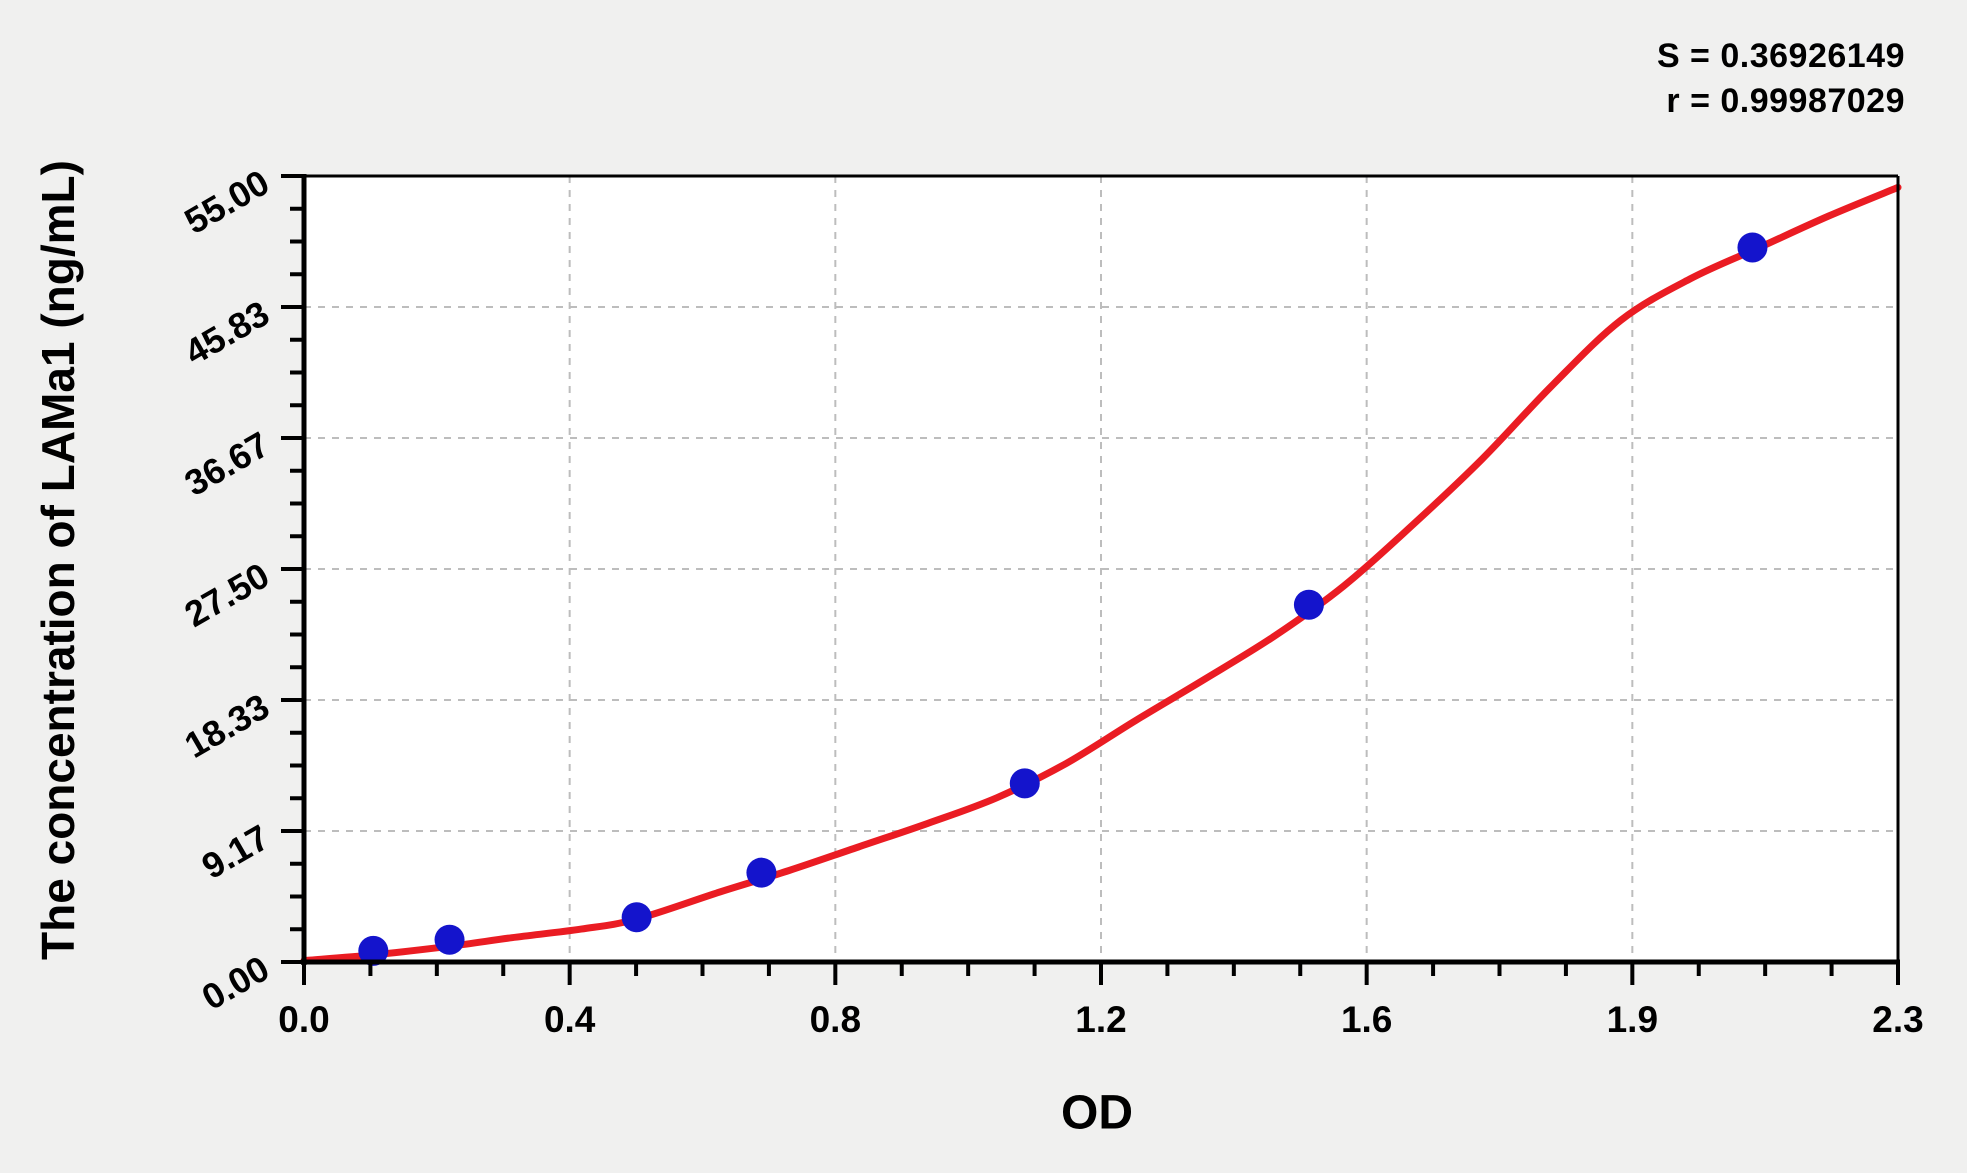 This screenshot has height=1173, width=1967. Describe the element at coordinates (226, 332) in the screenshot. I see `y-tick-label: 45.83` at that location.